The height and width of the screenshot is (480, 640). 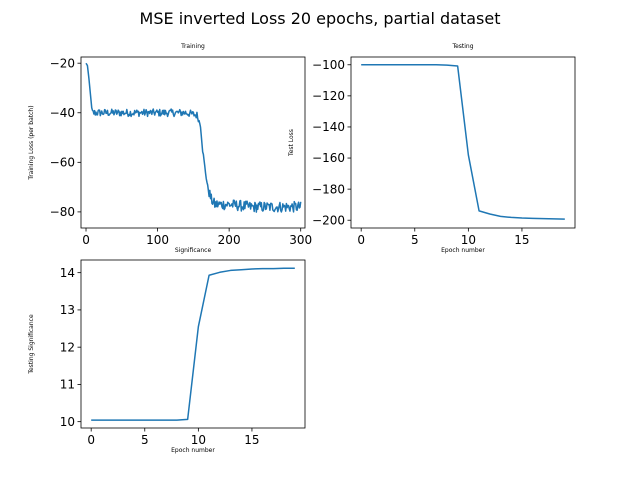 What do you see at coordinates (67, 422) in the screenshot?
I see `significance-ytick-label: 10` at bounding box center [67, 422].